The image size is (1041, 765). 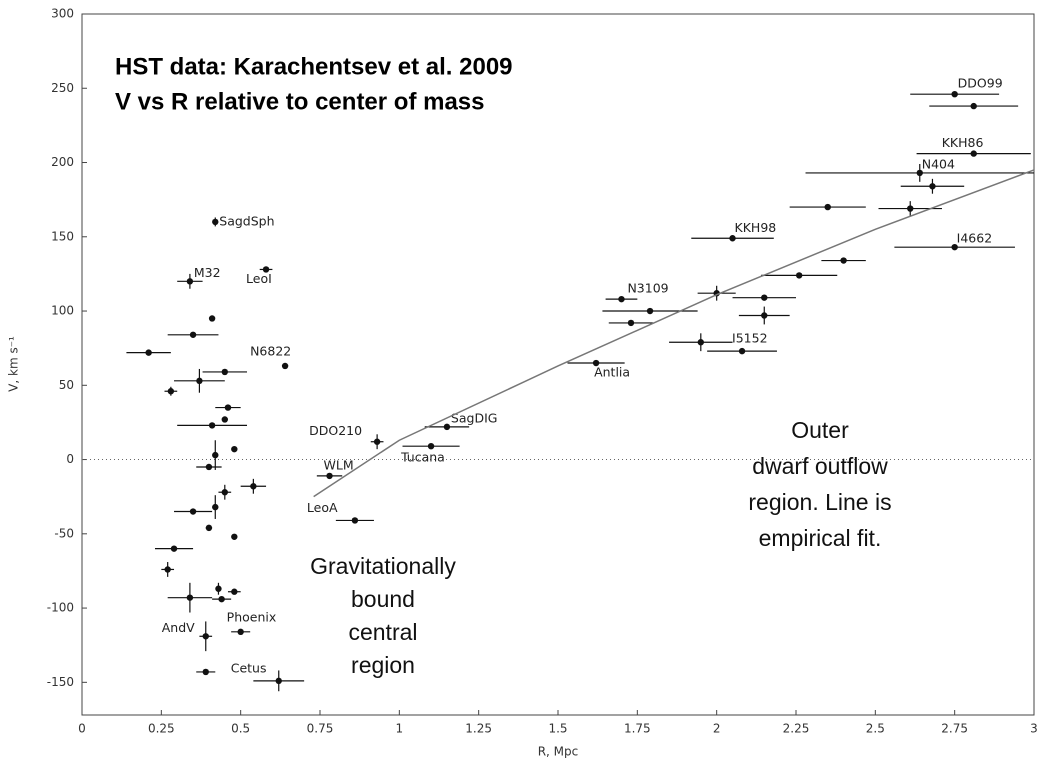 I want to click on point-label: KKH86, so click(x=963, y=142).